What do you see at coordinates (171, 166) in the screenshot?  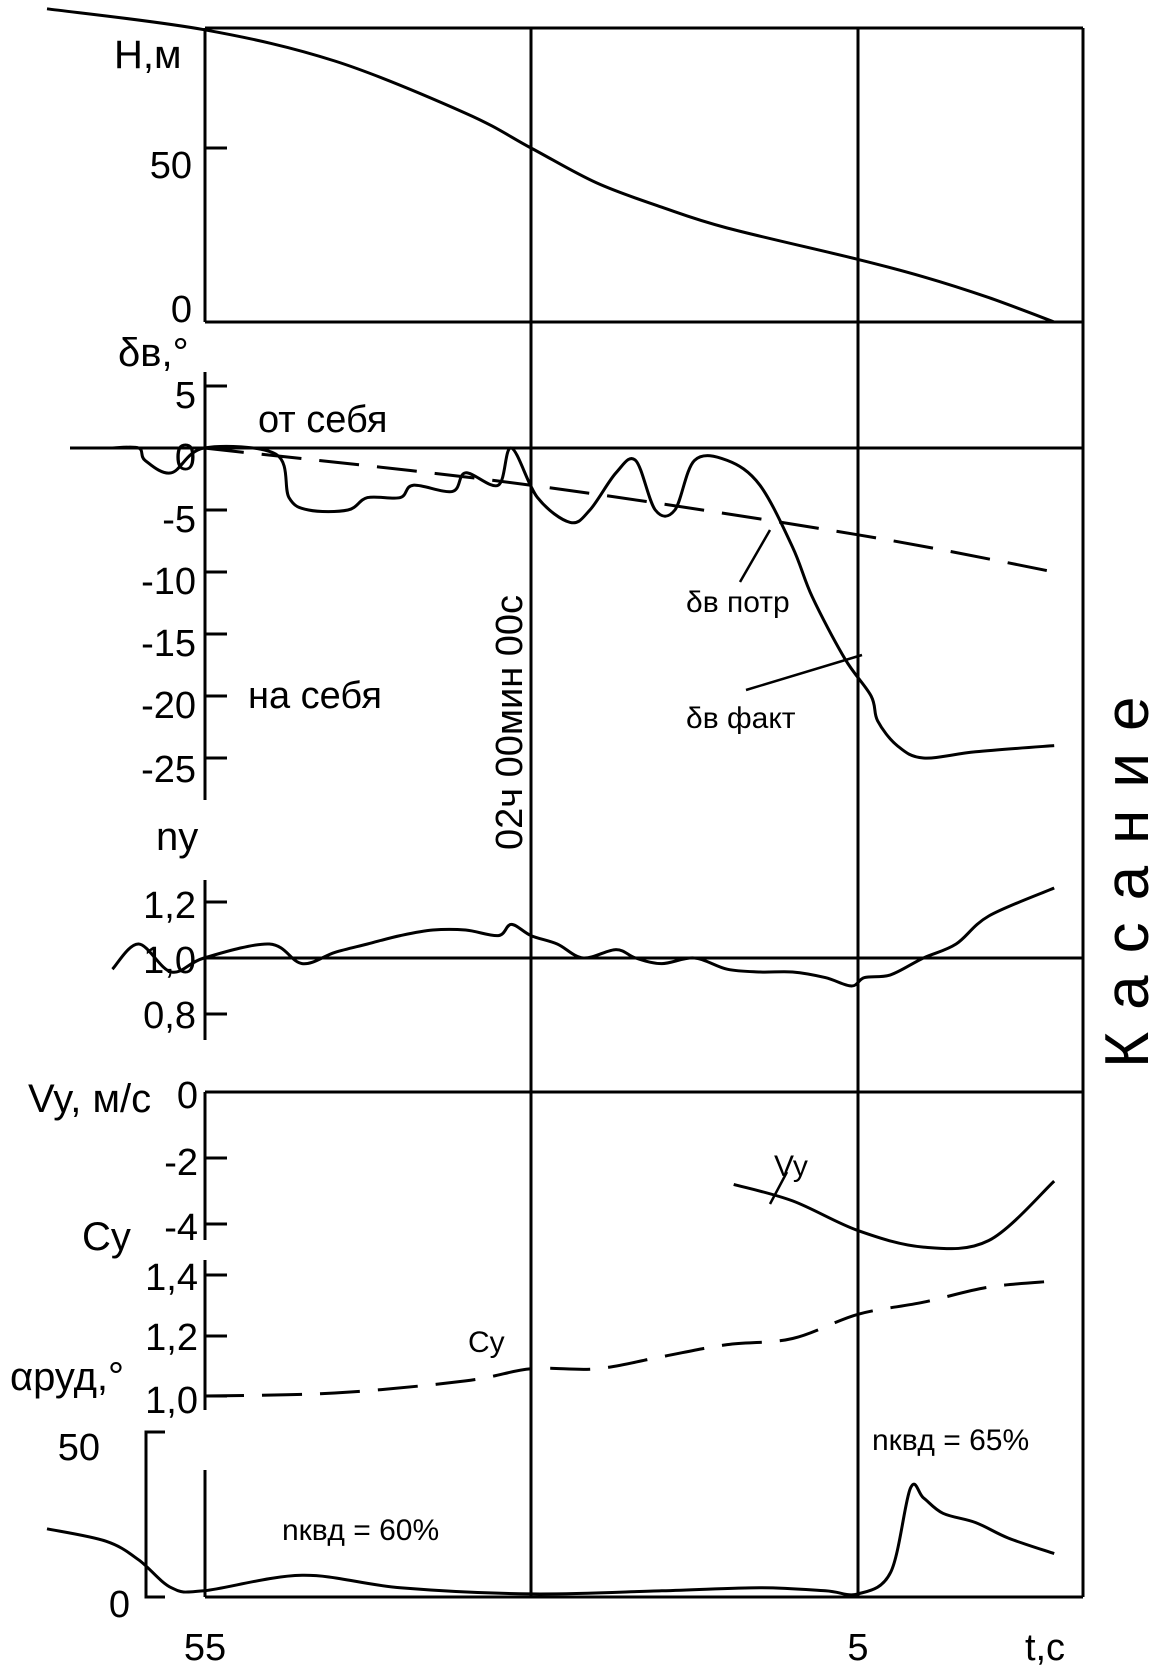 I see `h-tick-50: 50` at bounding box center [171, 166].